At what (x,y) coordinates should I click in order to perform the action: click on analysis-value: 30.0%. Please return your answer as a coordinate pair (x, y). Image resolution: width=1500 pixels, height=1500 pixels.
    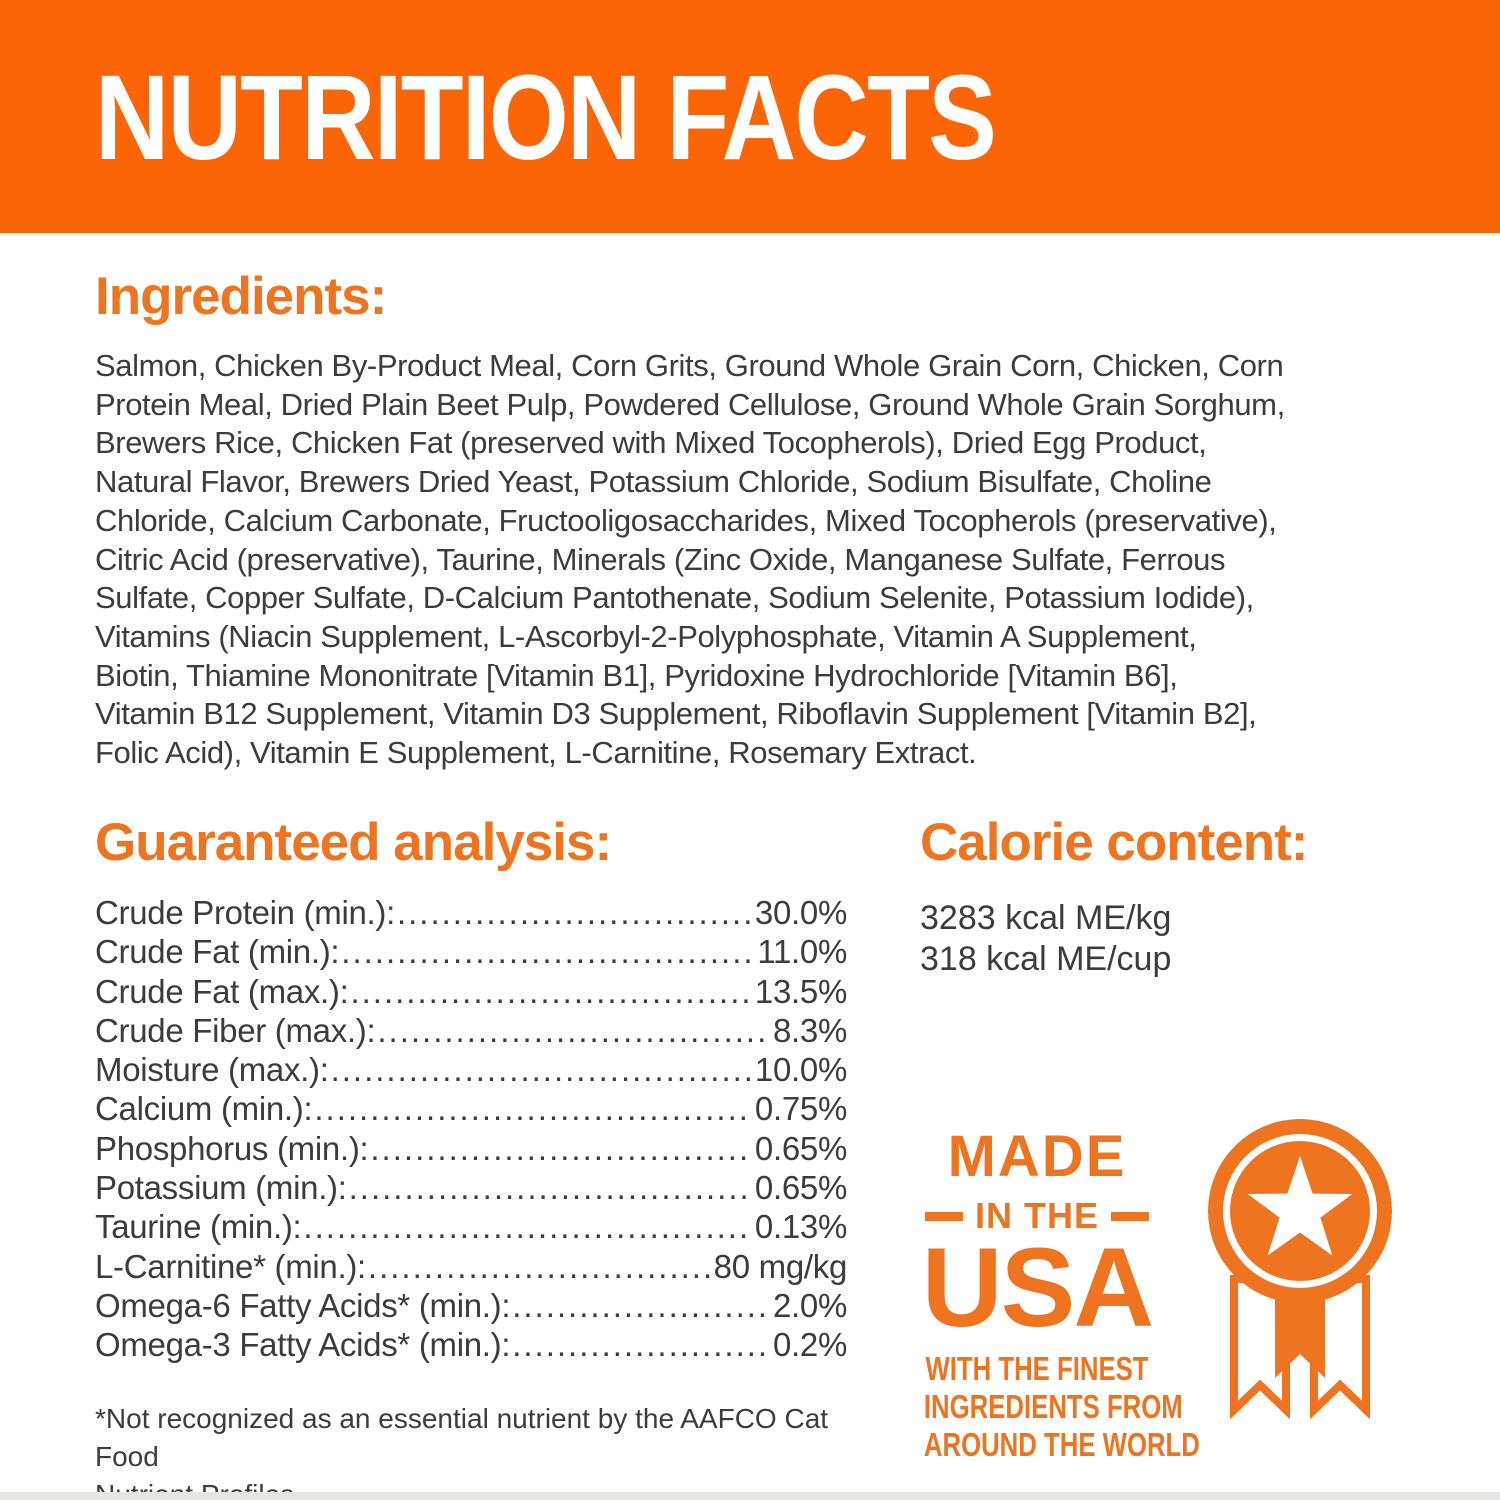
    Looking at the image, I should click on (800, 912).